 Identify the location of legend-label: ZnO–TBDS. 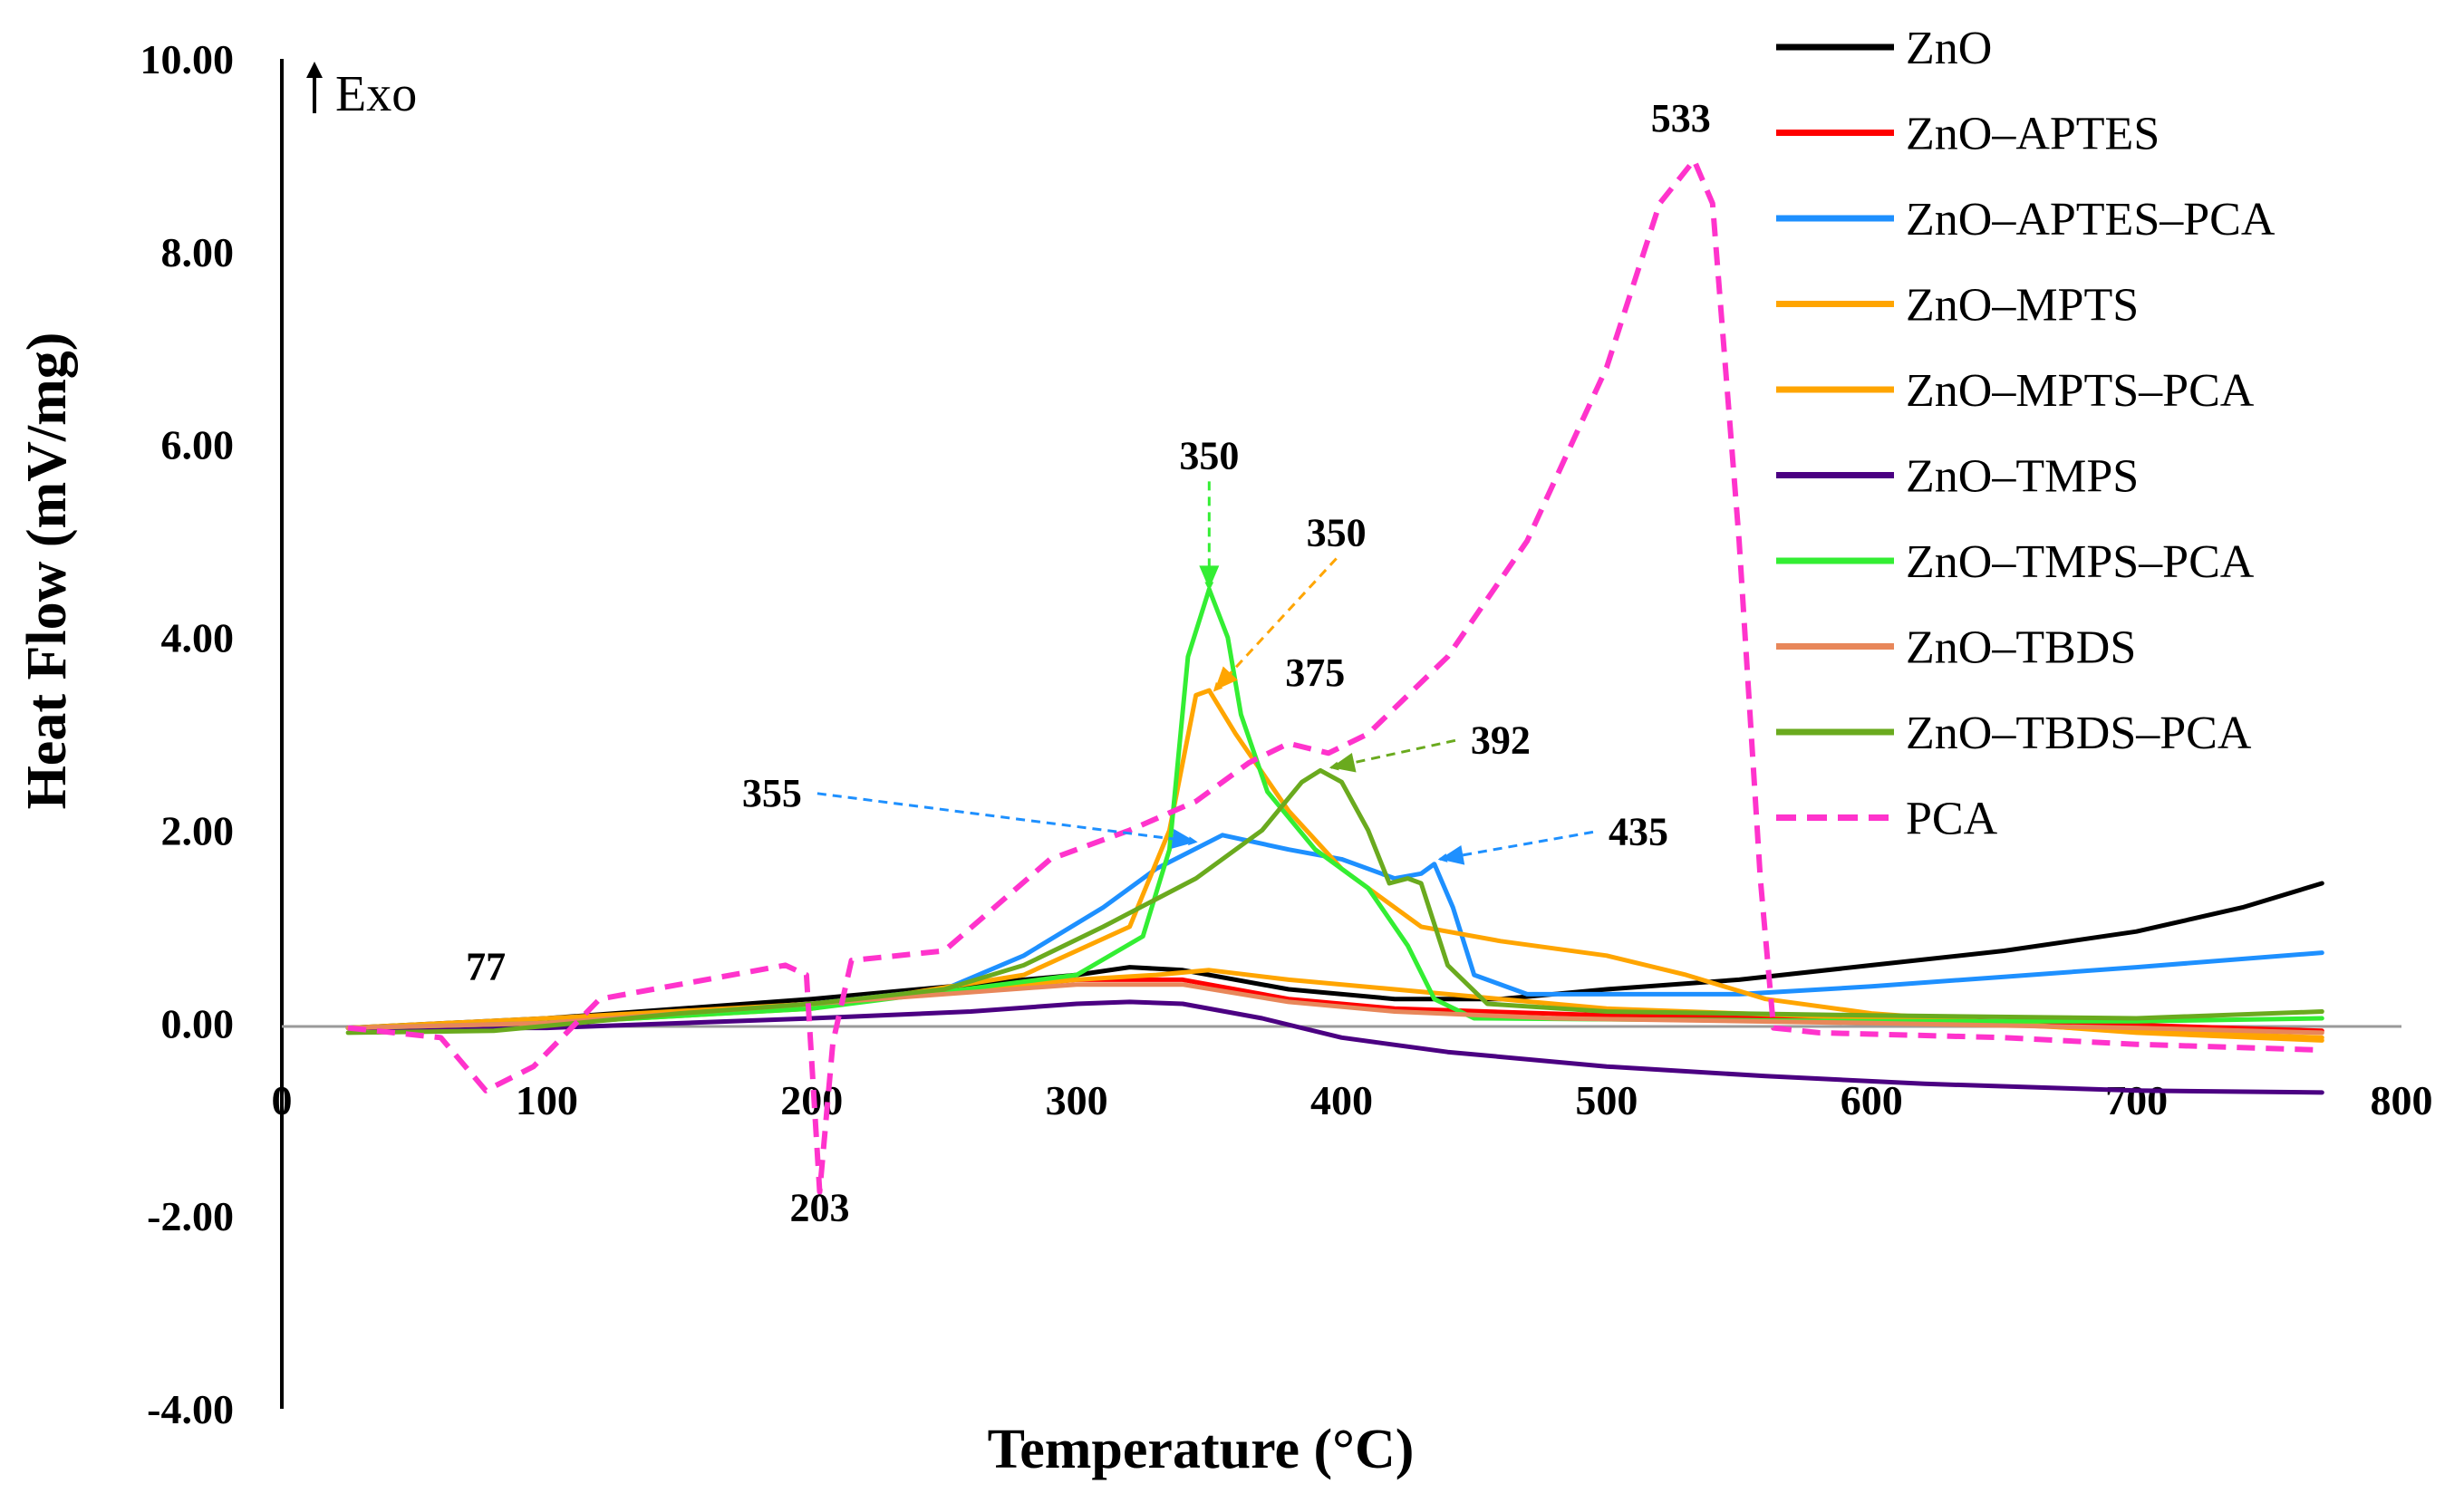
(2021, 648).